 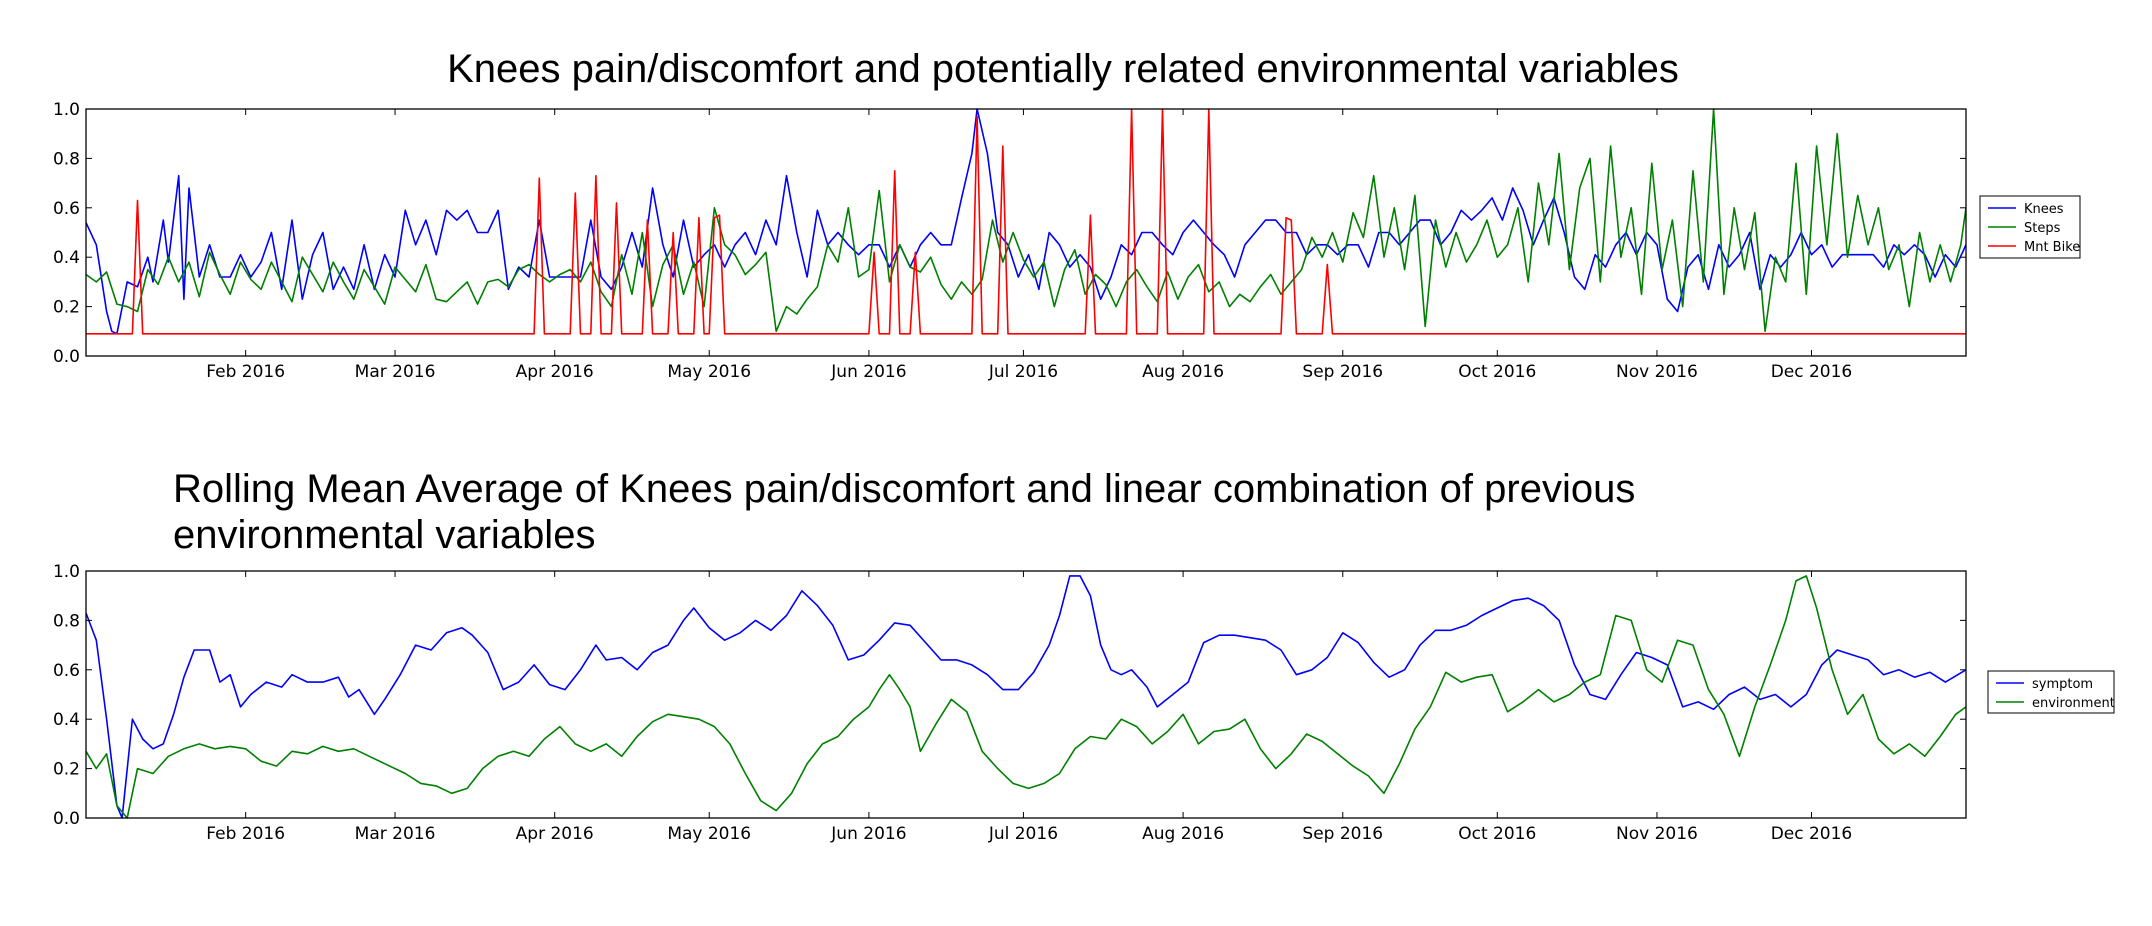 What do you see at coordinates (2062, 684) in the screenshot?
I see `legend-label-symptom: symptom` at bounding box center [2062, 684].